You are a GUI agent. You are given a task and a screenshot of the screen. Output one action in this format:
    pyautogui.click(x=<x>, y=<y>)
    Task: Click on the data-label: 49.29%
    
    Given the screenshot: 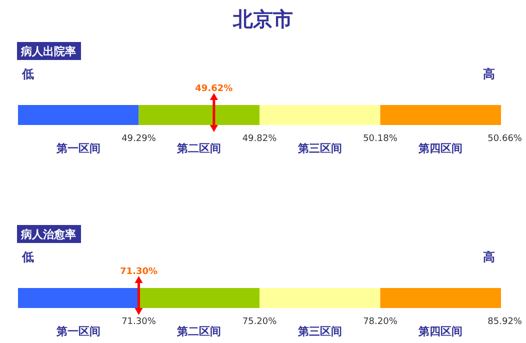 What is the action you would take?
    pyautogui.click(x=139, y=139)
    